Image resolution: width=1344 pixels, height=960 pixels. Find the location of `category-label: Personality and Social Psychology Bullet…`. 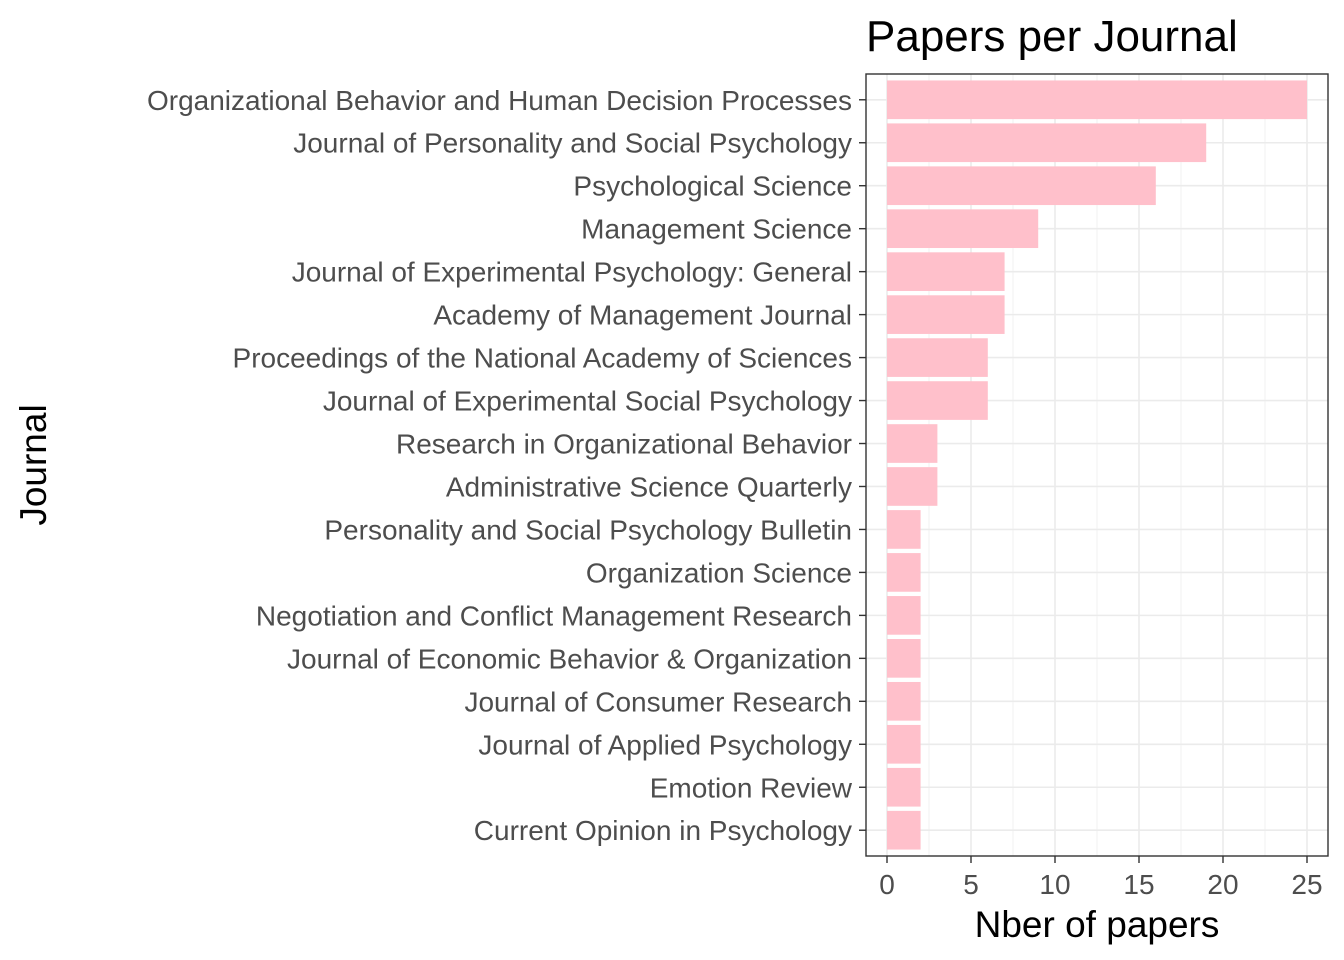

category-label: Personality and Social Psychology Bullet… is located at coordinates (588, 529).